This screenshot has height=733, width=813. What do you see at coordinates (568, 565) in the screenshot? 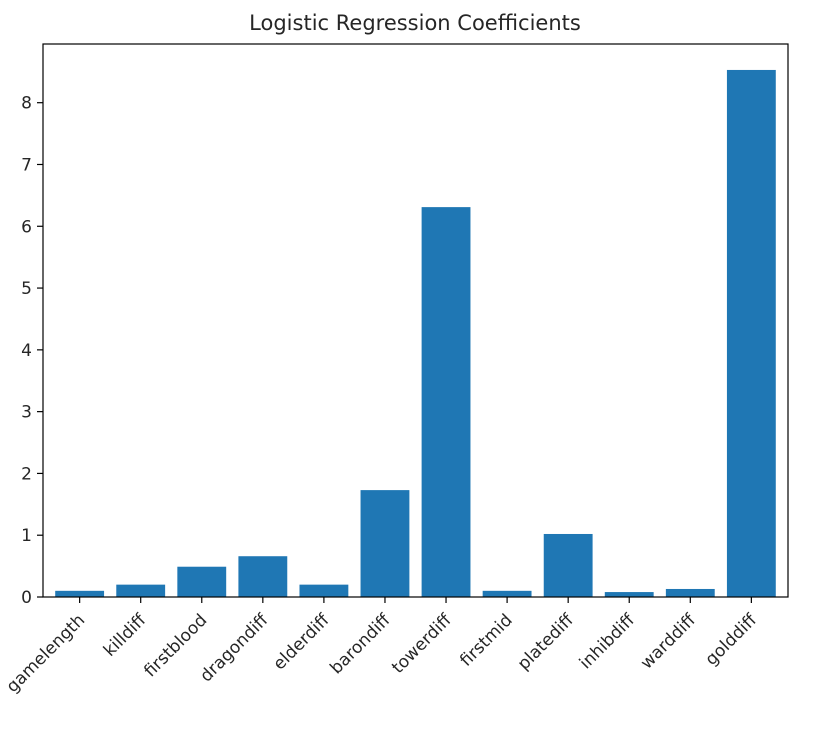
I see `bar-platediff` at bounding box center [568, 565].